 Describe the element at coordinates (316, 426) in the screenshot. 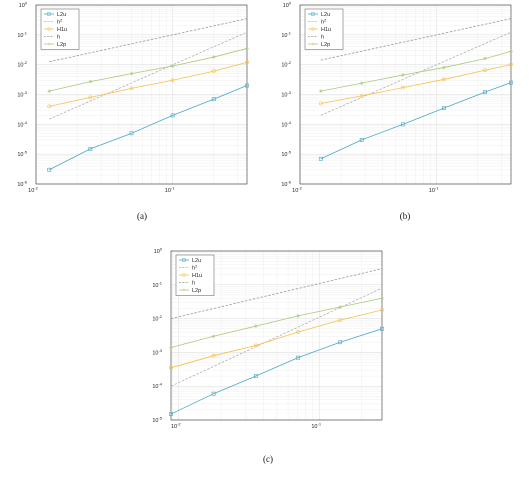

I see `x-tick-label: 10-1` at that location.